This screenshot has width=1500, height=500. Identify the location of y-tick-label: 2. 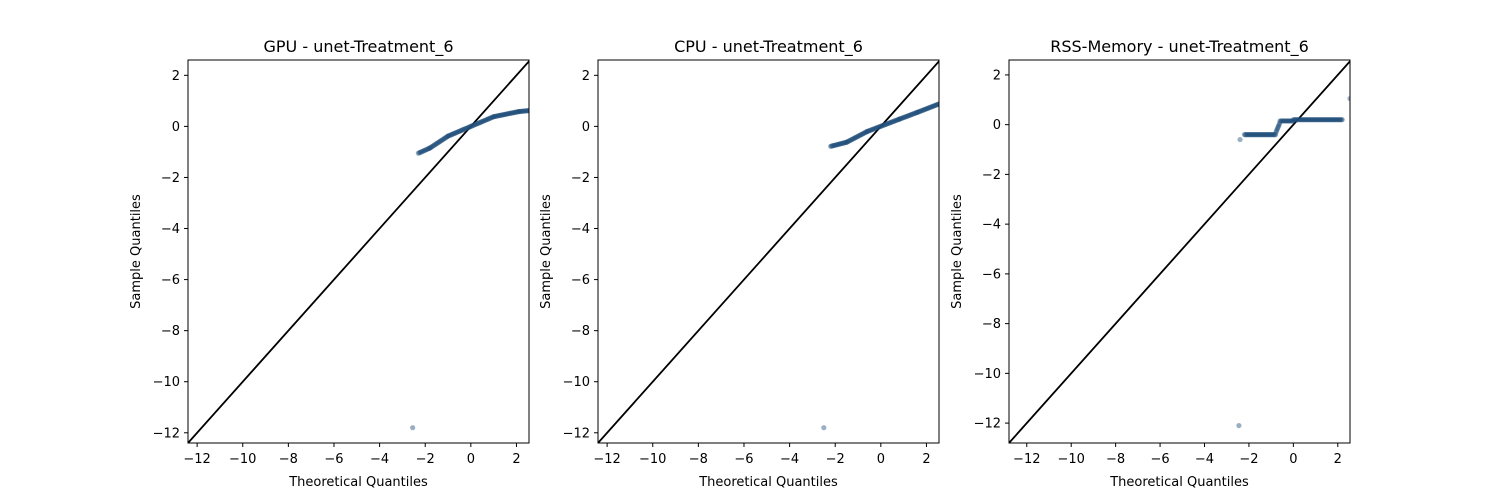
(586, 76).